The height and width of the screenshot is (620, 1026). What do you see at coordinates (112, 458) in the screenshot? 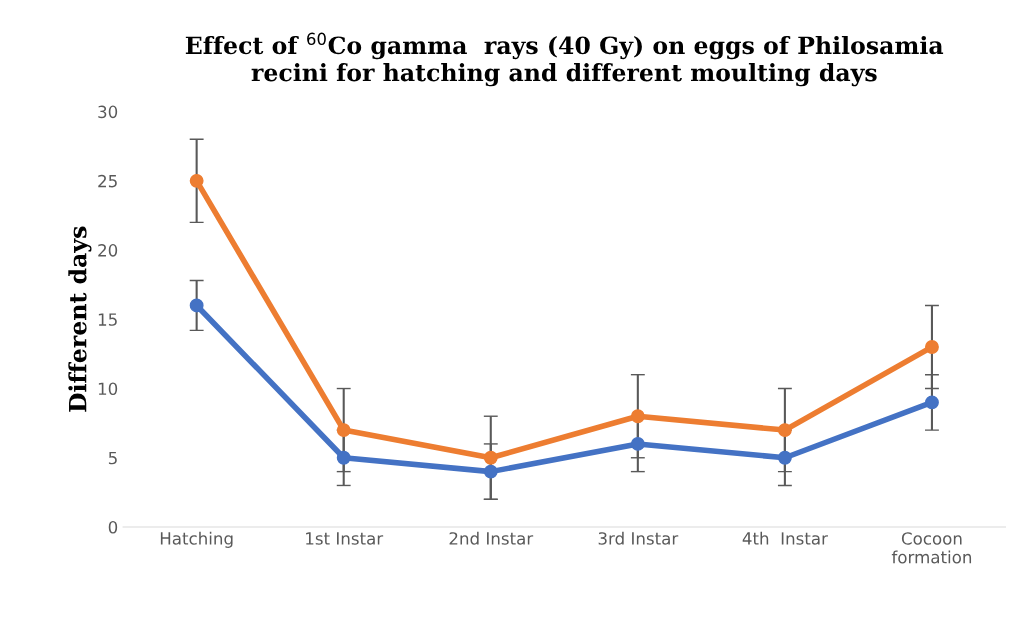
I see `y-tick-label: 5` at bounding box center [112, 458].